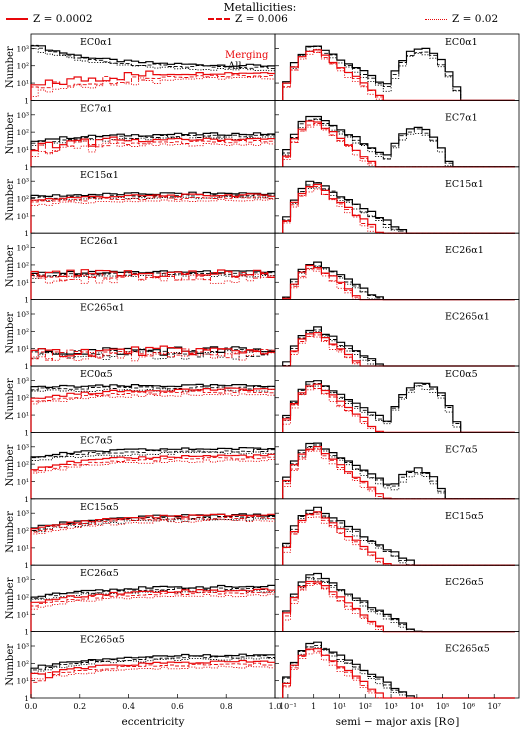 This screenshot has width=520, height=730. Describe the element at coordinates (275, 706) in the screenshot. I see `x-tick-label: 1.0` at that location.